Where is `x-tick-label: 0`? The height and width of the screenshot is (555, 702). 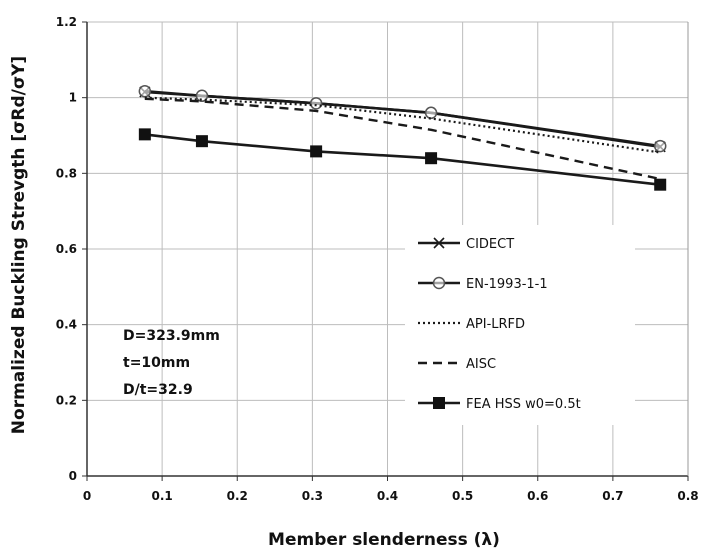
x-tick-label: 0 is located at coordinates (87, 496).